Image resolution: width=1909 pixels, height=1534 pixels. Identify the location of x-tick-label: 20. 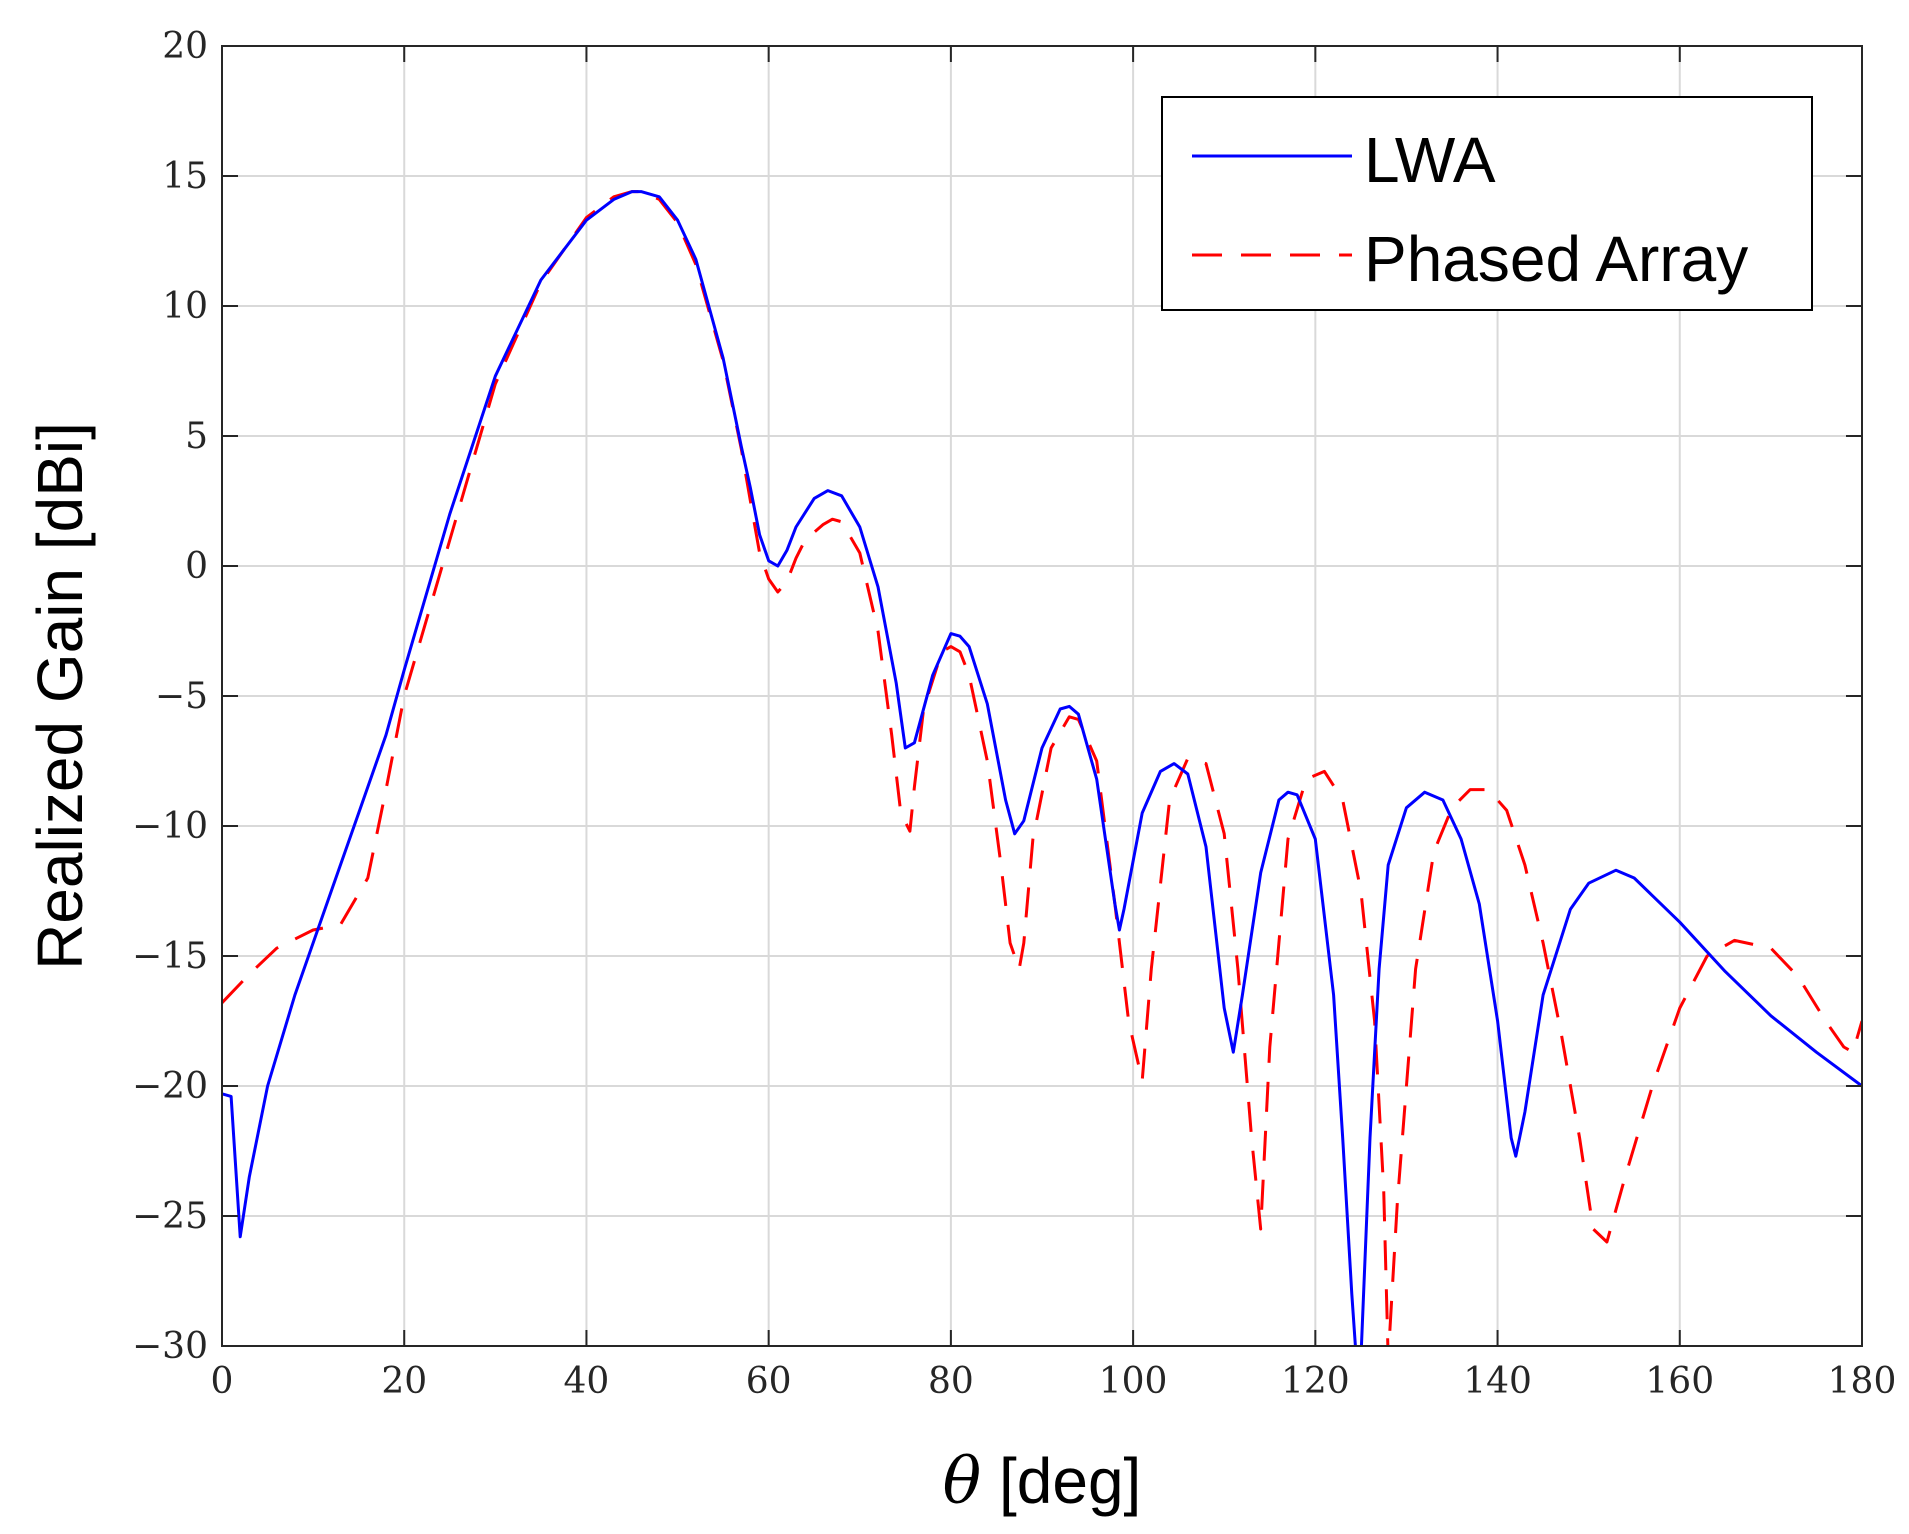
(404, 1381).